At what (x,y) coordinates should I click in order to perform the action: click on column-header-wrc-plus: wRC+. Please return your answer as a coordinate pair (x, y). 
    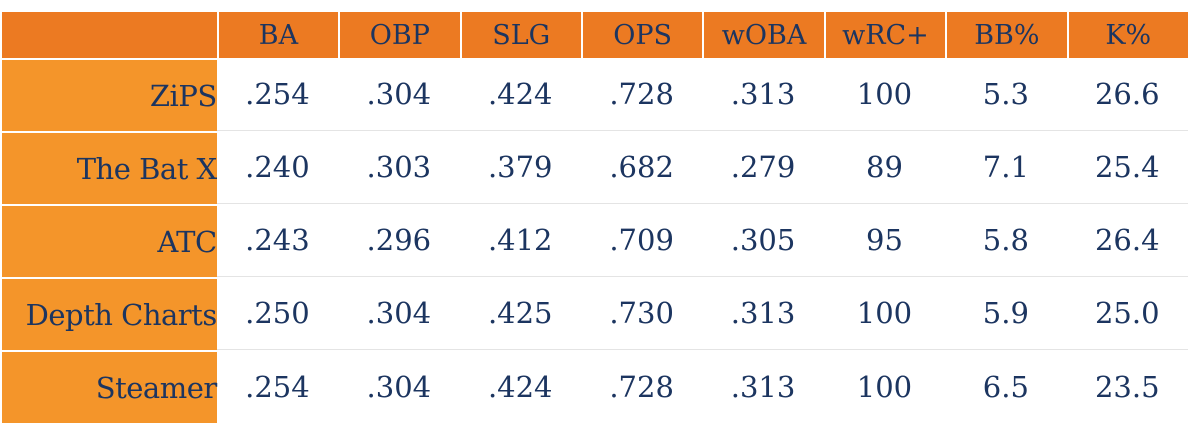
    Looking at the image, I should click on (884, 35).